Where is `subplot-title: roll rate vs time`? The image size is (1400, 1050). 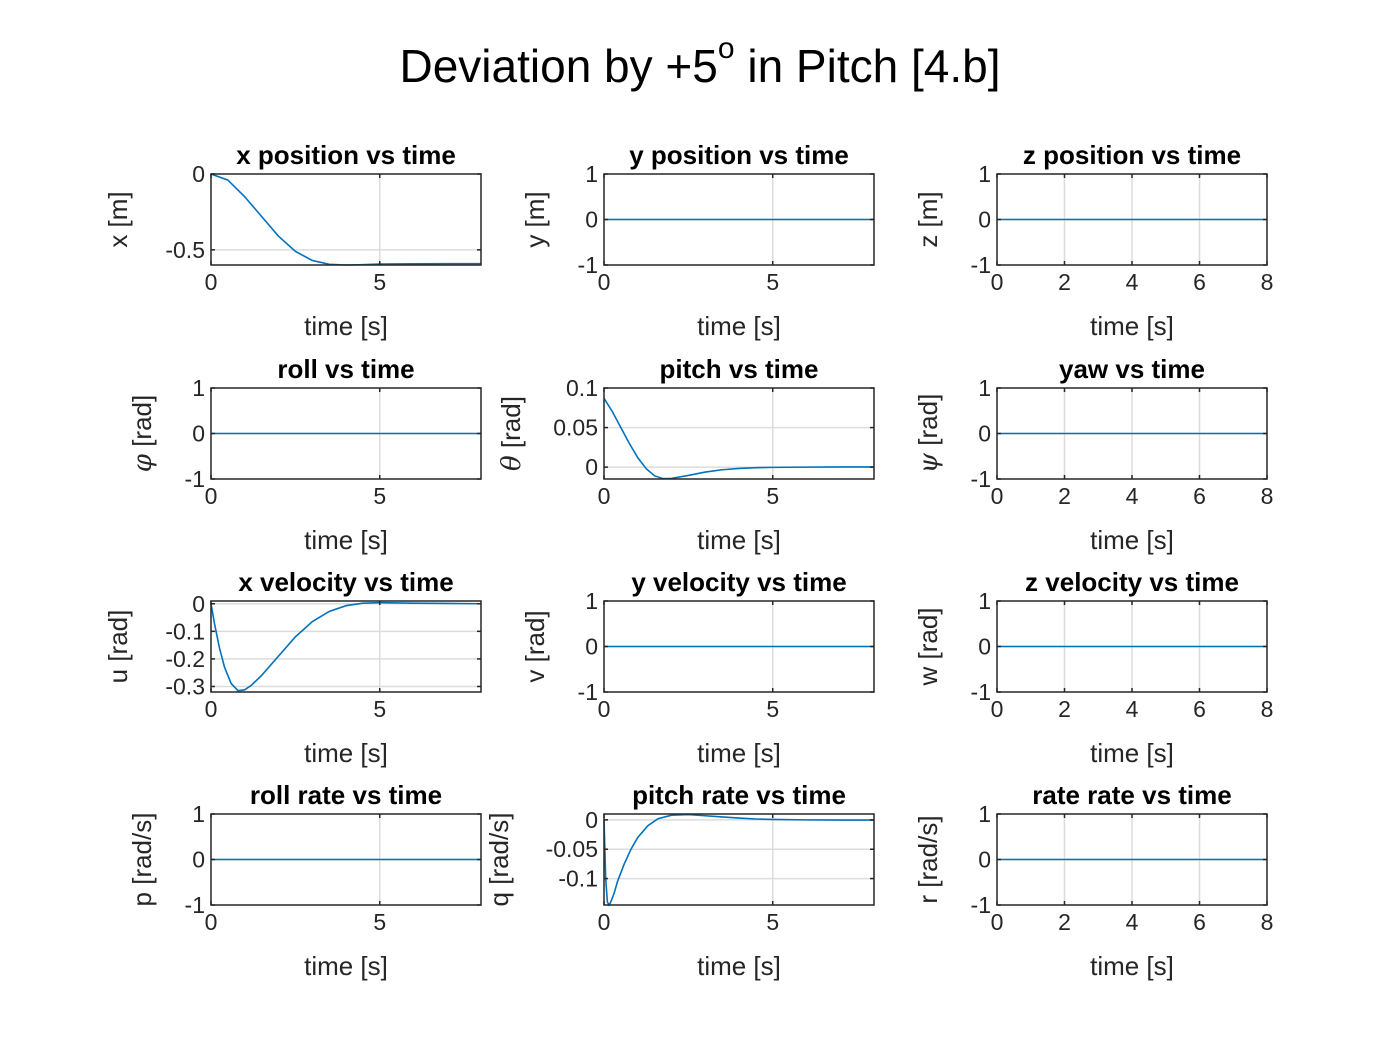 subplot-title: roll rate vs time is located at coordinates (346, 795).